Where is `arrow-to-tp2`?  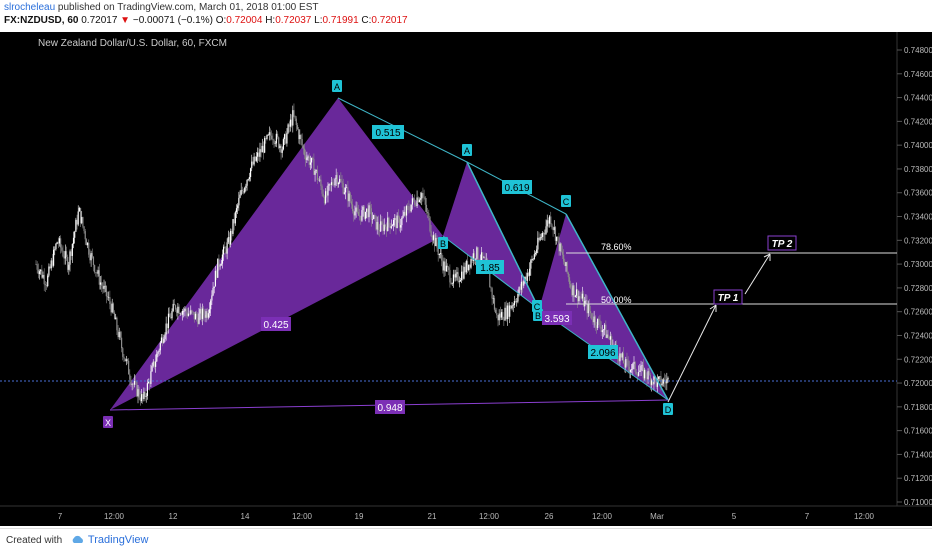 arrow-to-tp2 is located at coordinates (757, 274).